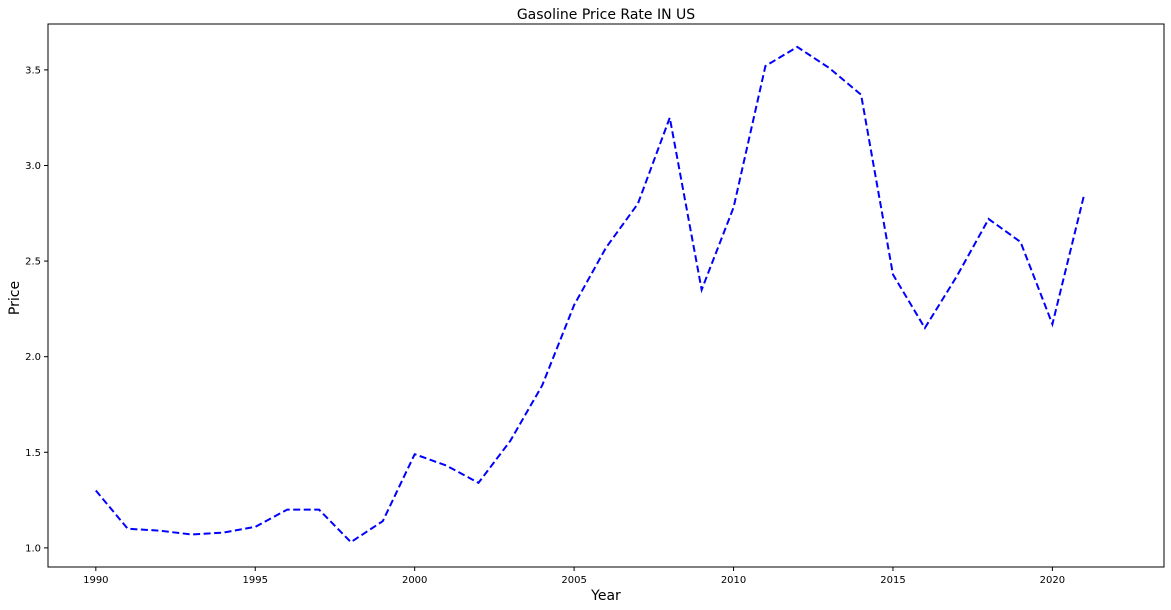 The image size is (1171, 610). I want to click on y-axis-label: Price, so click(15, 298).